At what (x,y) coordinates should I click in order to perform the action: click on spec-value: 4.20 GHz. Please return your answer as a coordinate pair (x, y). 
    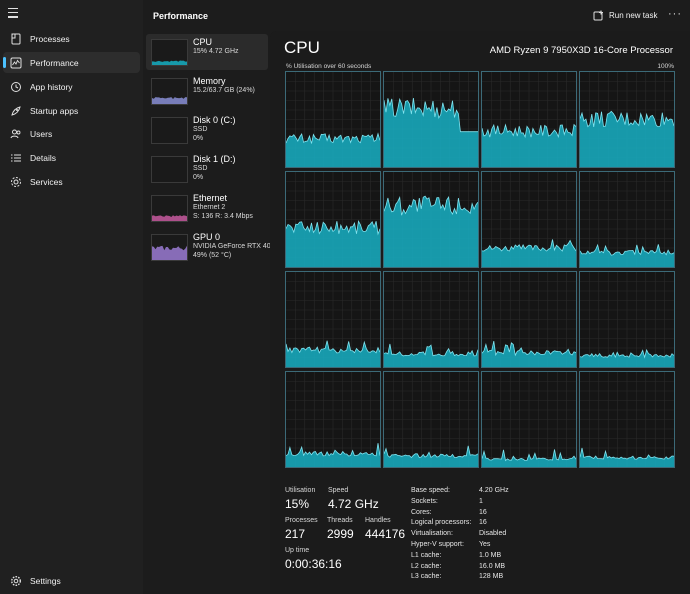
    Looking at the image, I should click on (494, 490).